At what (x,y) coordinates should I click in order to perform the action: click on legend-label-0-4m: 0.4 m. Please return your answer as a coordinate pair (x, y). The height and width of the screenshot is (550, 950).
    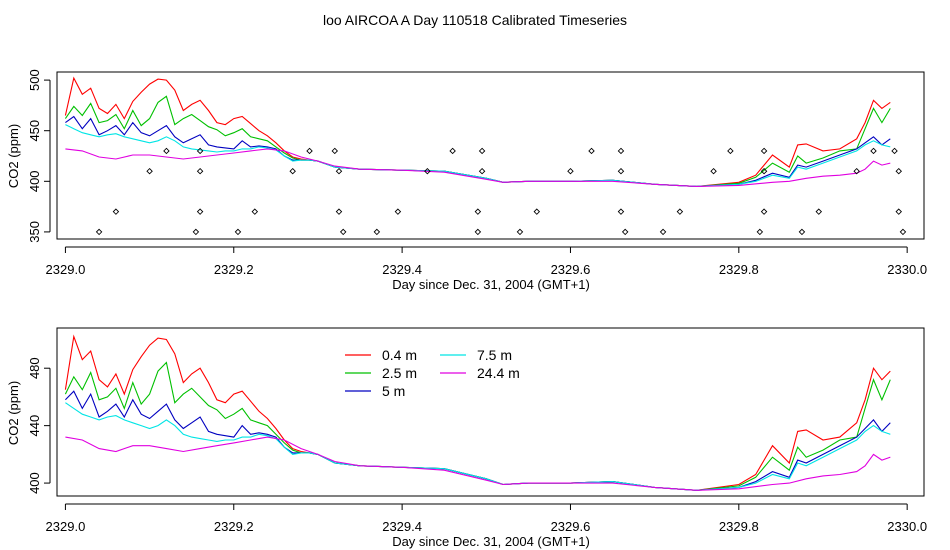
    Looking at the image, I should click on (399, 355).